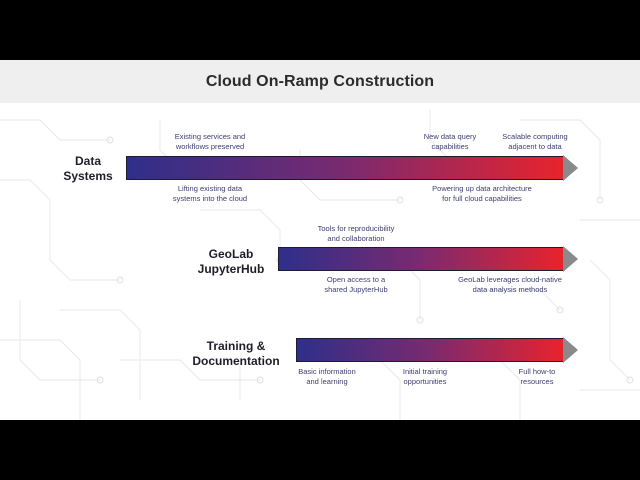  What do you see at coordinates (356, 238) in the screenshot?
I see `annotation-line: and collaboration` at bounding box center [356, 238].